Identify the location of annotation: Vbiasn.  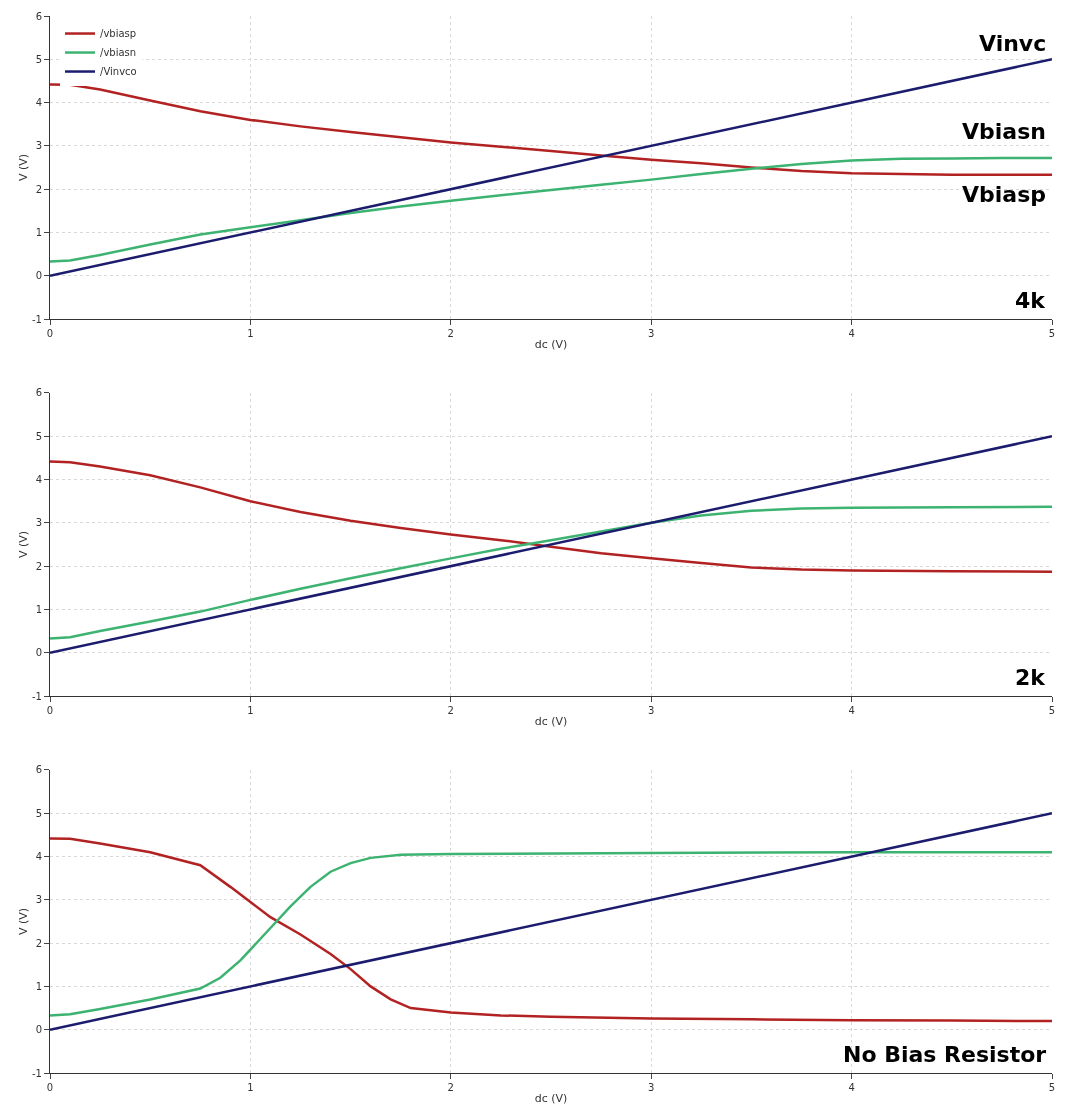
(1004, 131).